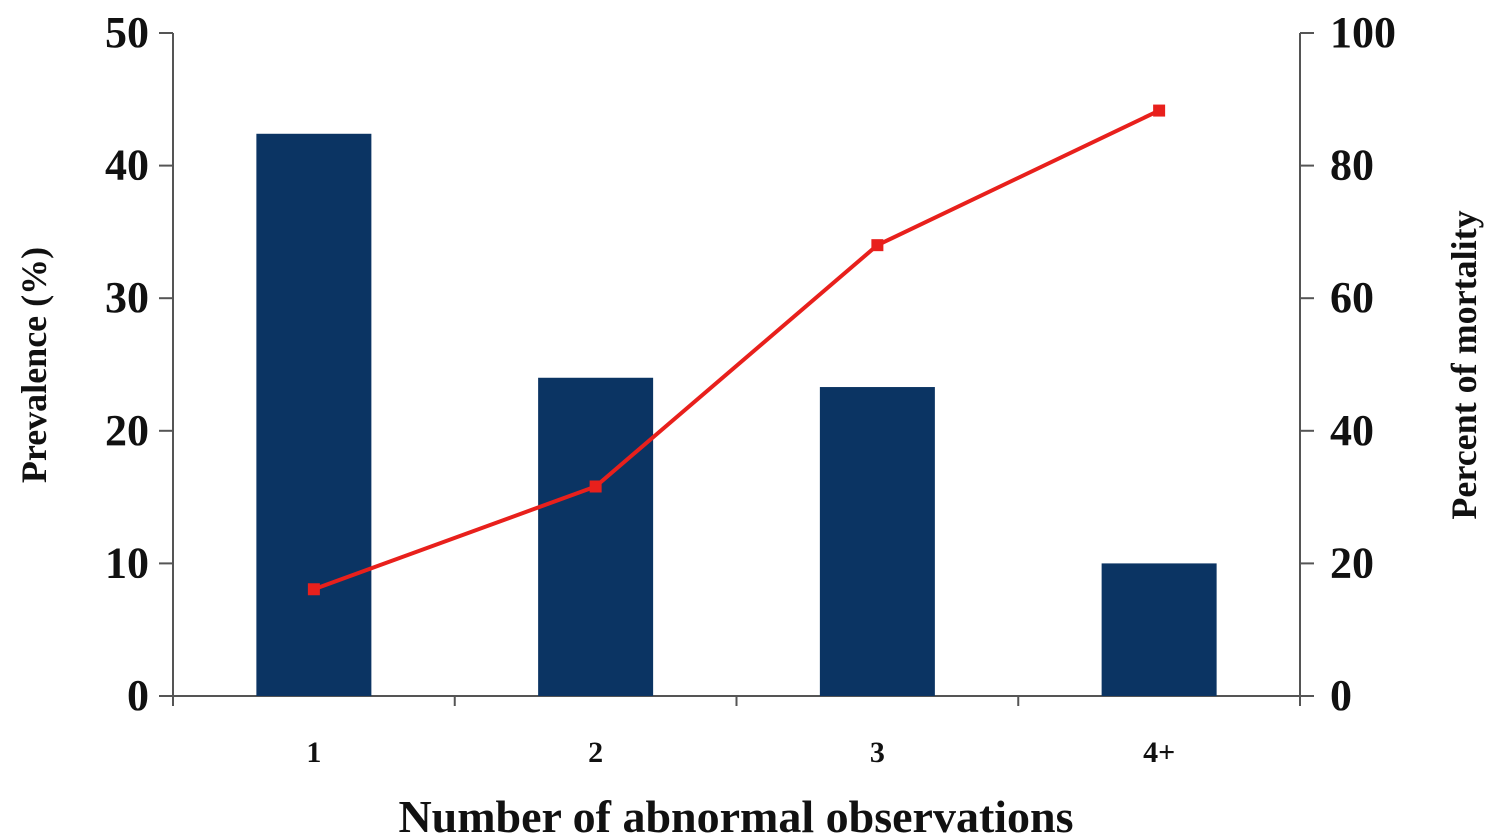  I want to click on right-tick-label: 80, so click(1352, 165).